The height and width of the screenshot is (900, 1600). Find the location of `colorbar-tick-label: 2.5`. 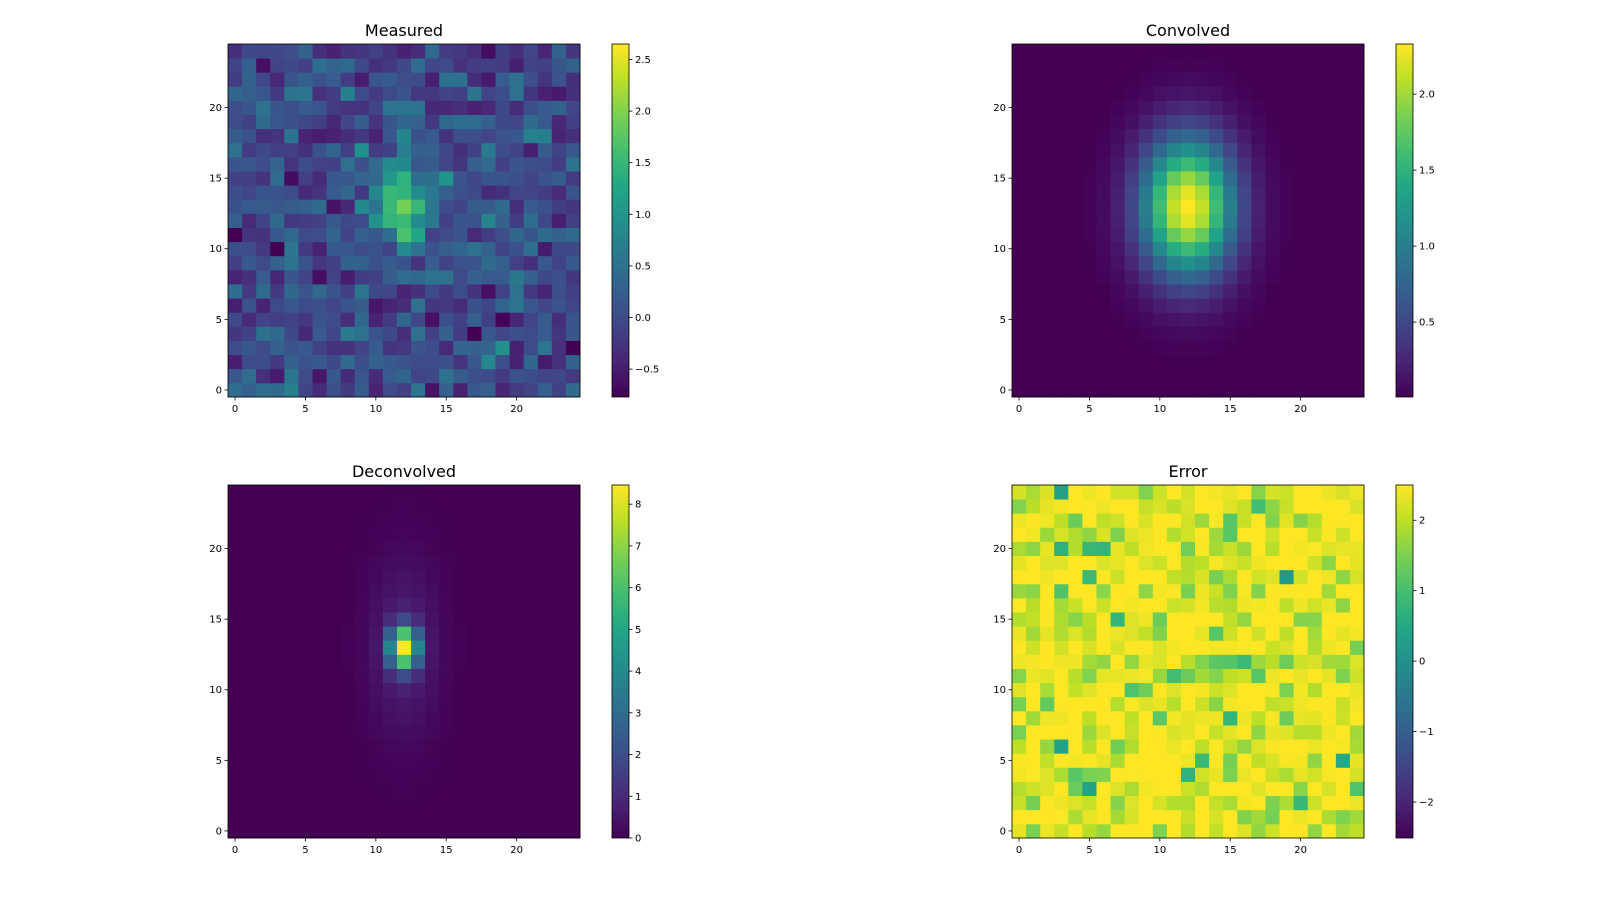

colorbar-tick-label: 2.5 is located at coordinates (643, 60).